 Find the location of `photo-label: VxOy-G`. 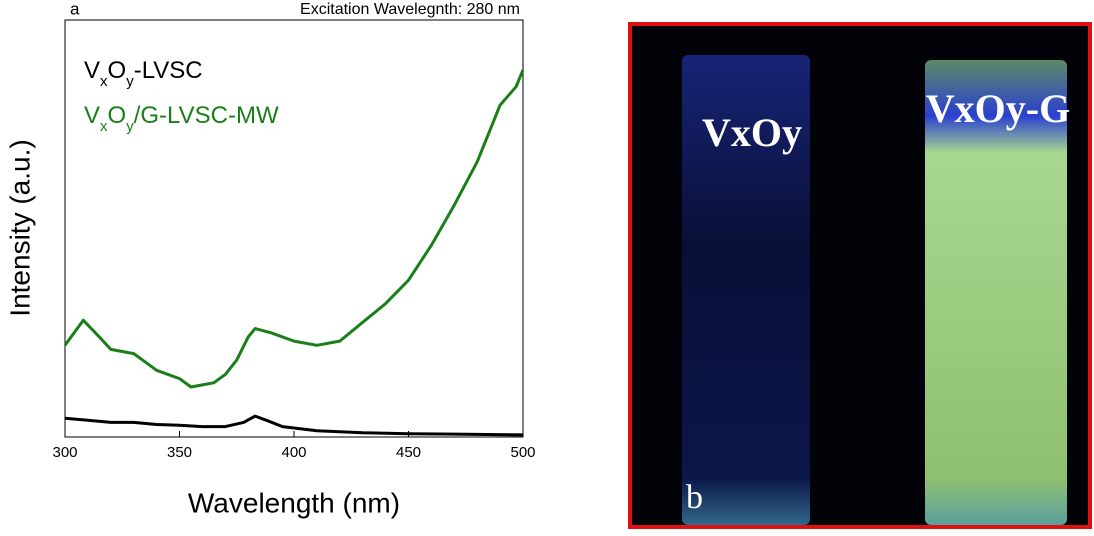

photo-label: VxOy-G is located at coordinates (998, 108).